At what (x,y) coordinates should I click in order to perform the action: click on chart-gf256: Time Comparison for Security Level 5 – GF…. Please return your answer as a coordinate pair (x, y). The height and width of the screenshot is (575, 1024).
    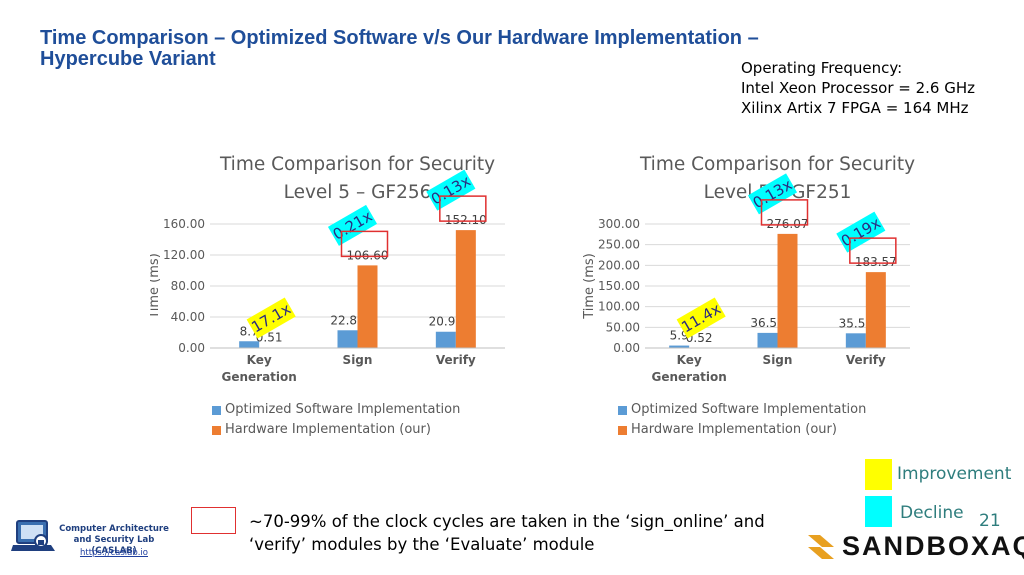
    Looking at the image, I should click on (327, 269).